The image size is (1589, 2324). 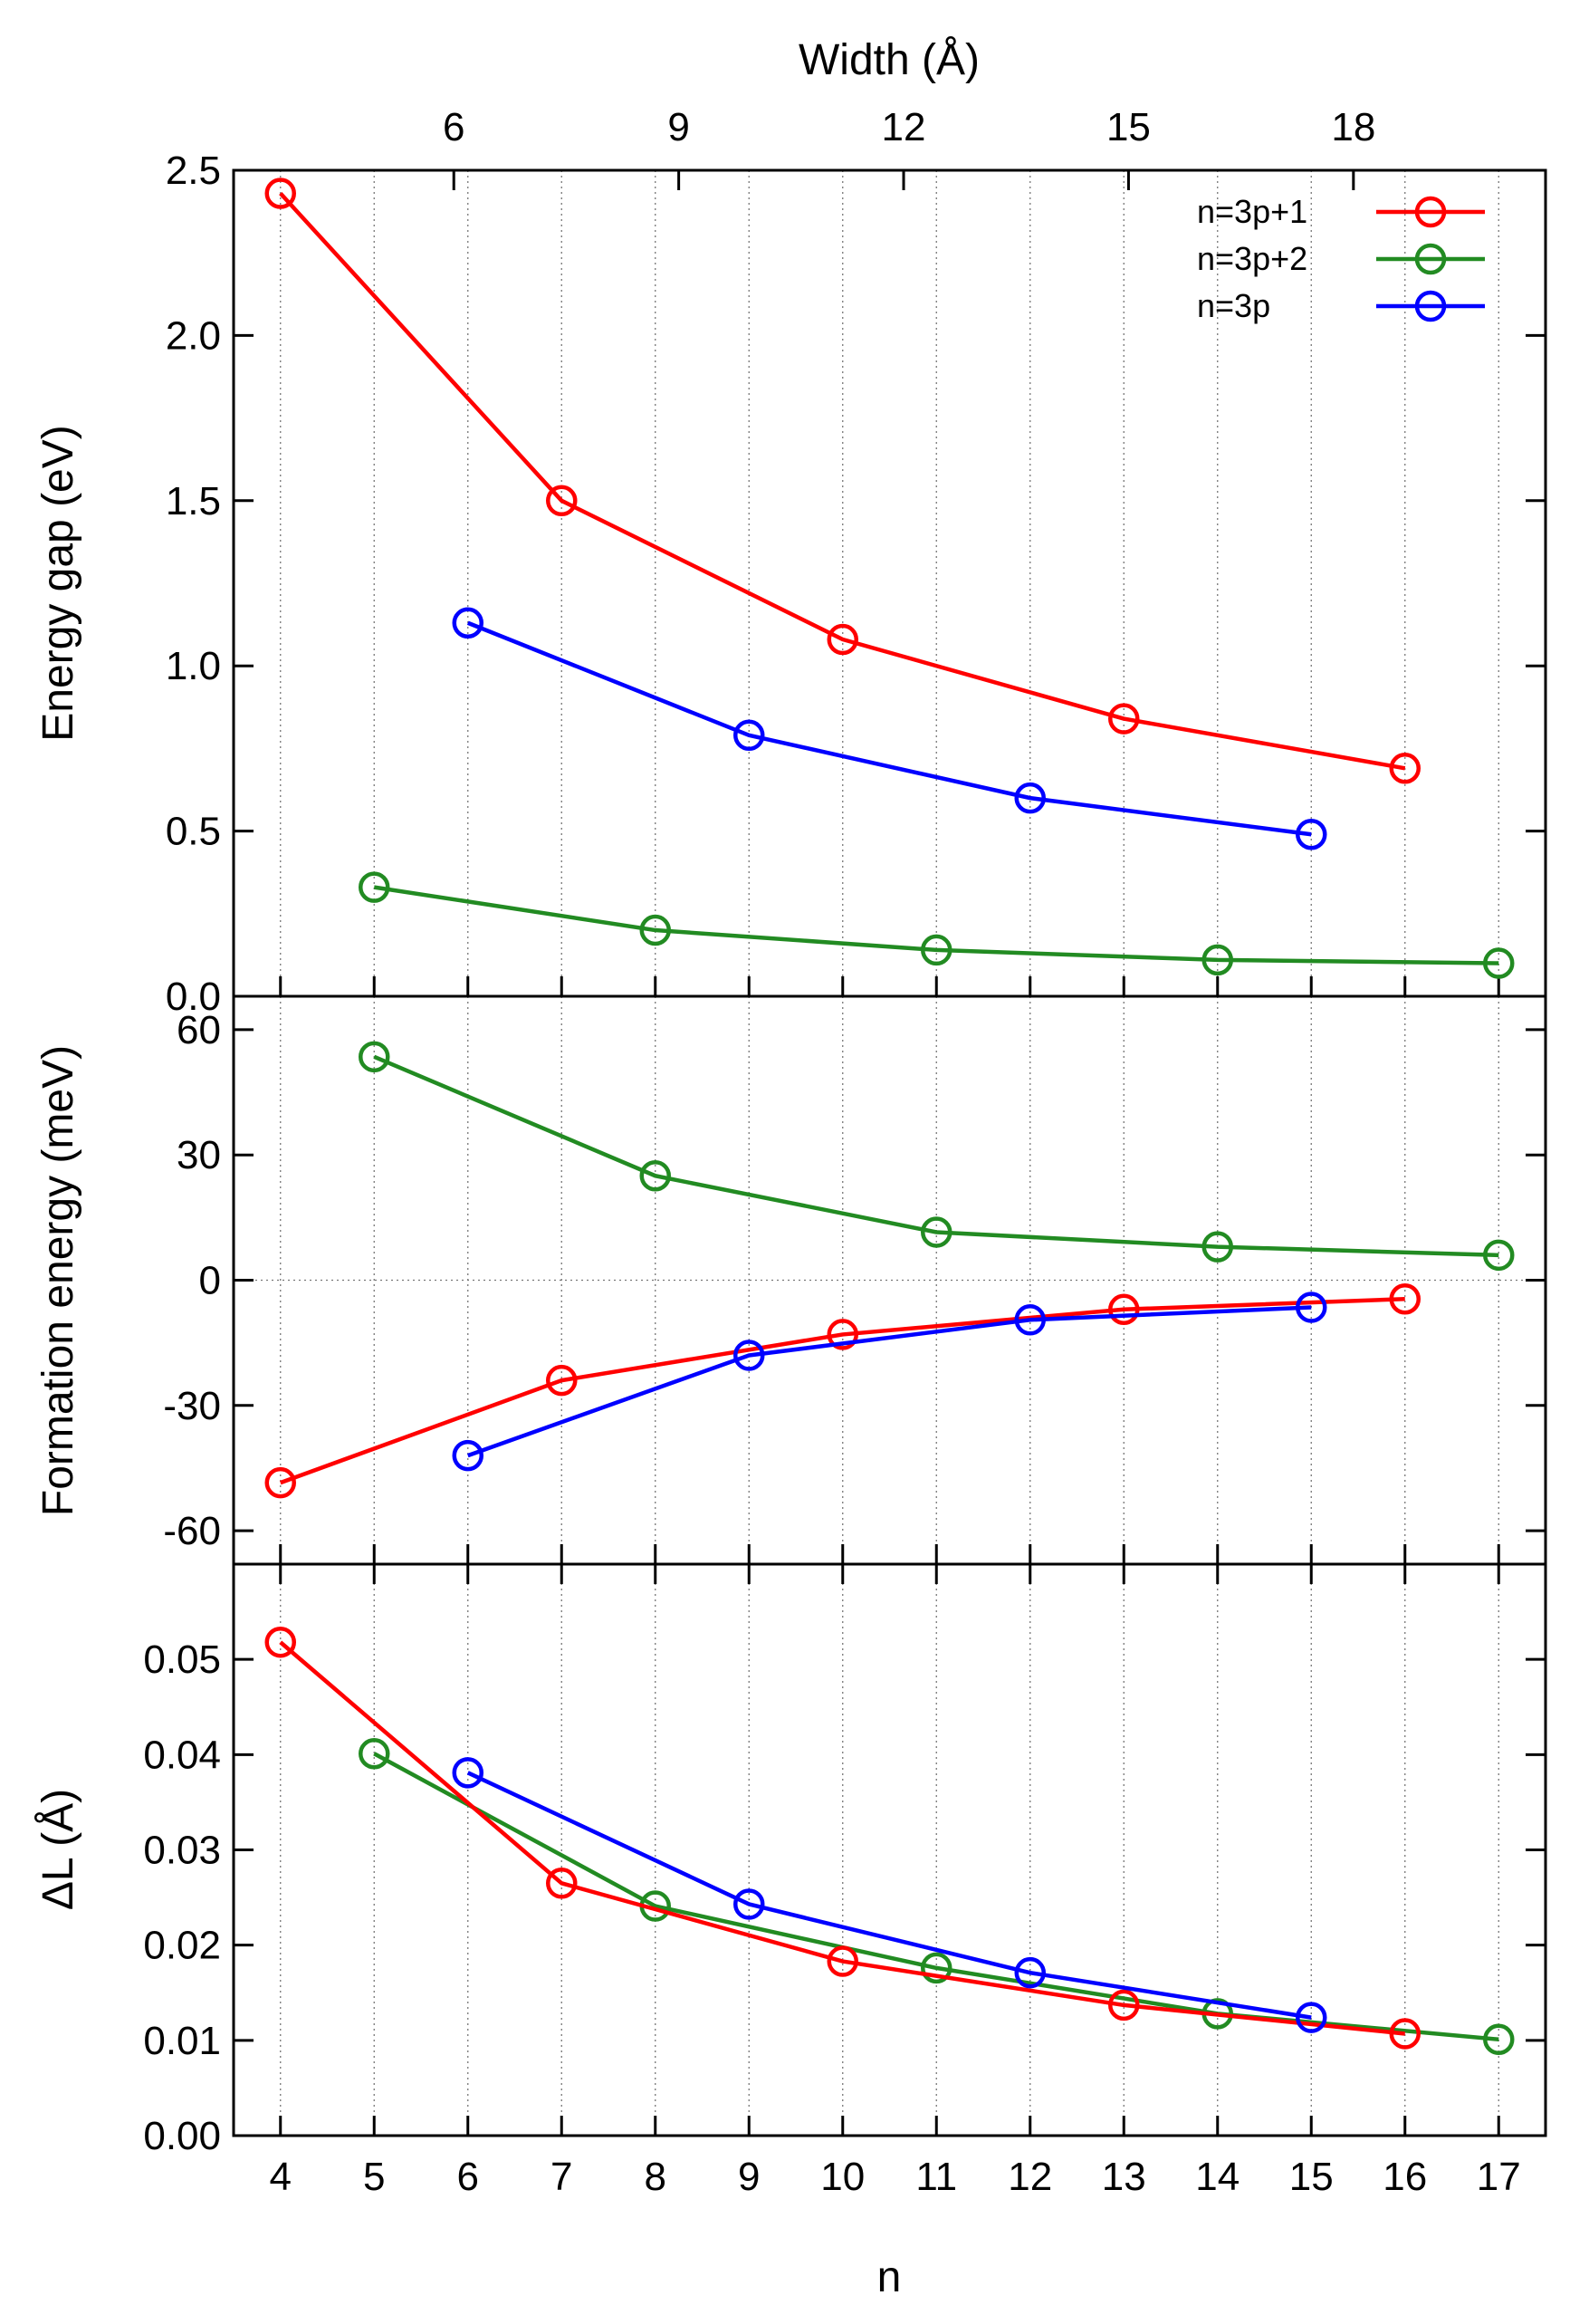 What do you see at coordinates (1341, 258) in the screenshot?
I see `legend: n=3p+1 n=3p+2 n=3p` at bounding box center [1341, 258].